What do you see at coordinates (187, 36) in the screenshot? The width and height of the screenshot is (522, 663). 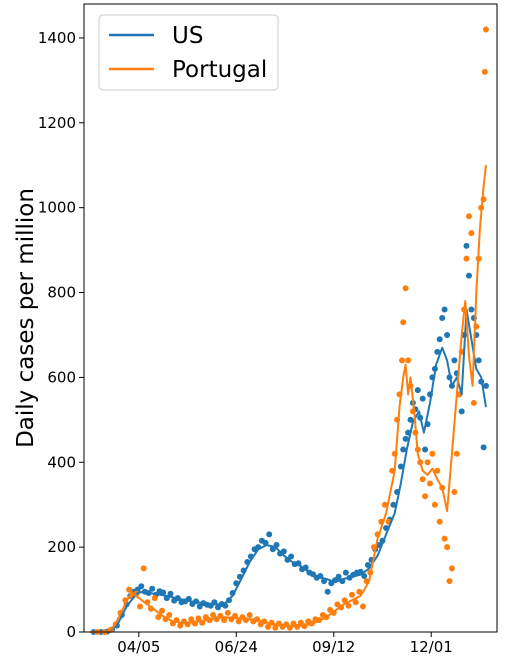 I see `legend-label-us: US` at bounding box center [187, 36].